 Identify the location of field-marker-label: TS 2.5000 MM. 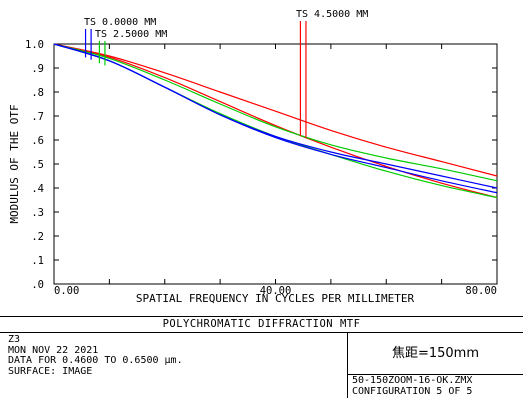
(131, 34).